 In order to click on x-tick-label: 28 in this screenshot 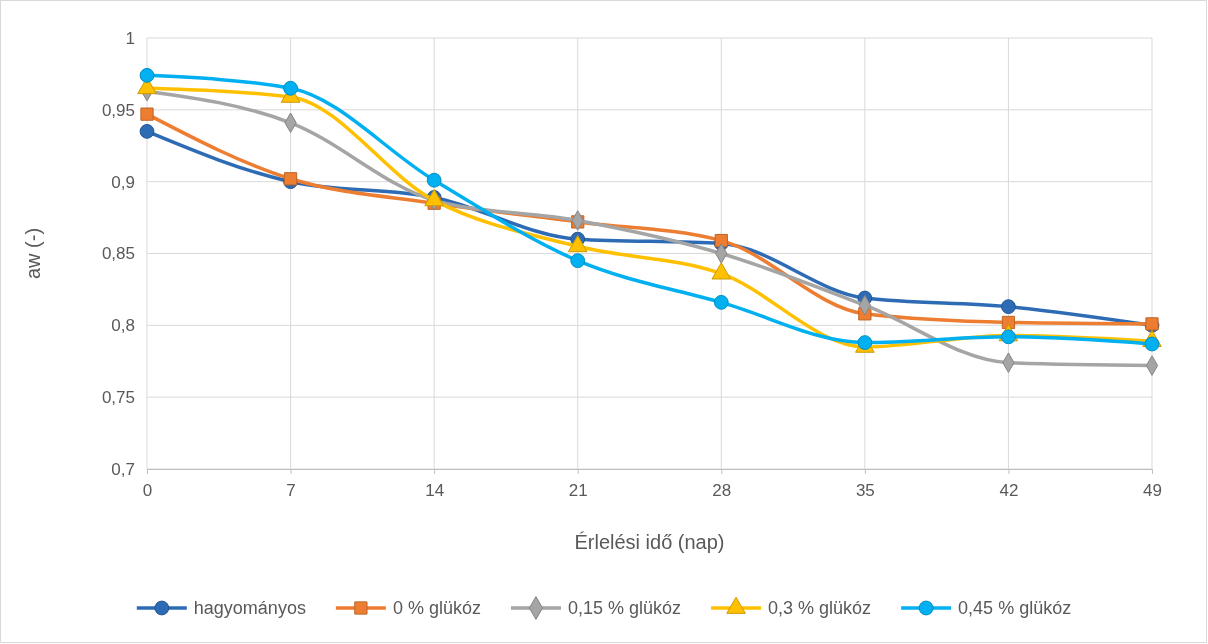, I will do `click(722, 491)`.